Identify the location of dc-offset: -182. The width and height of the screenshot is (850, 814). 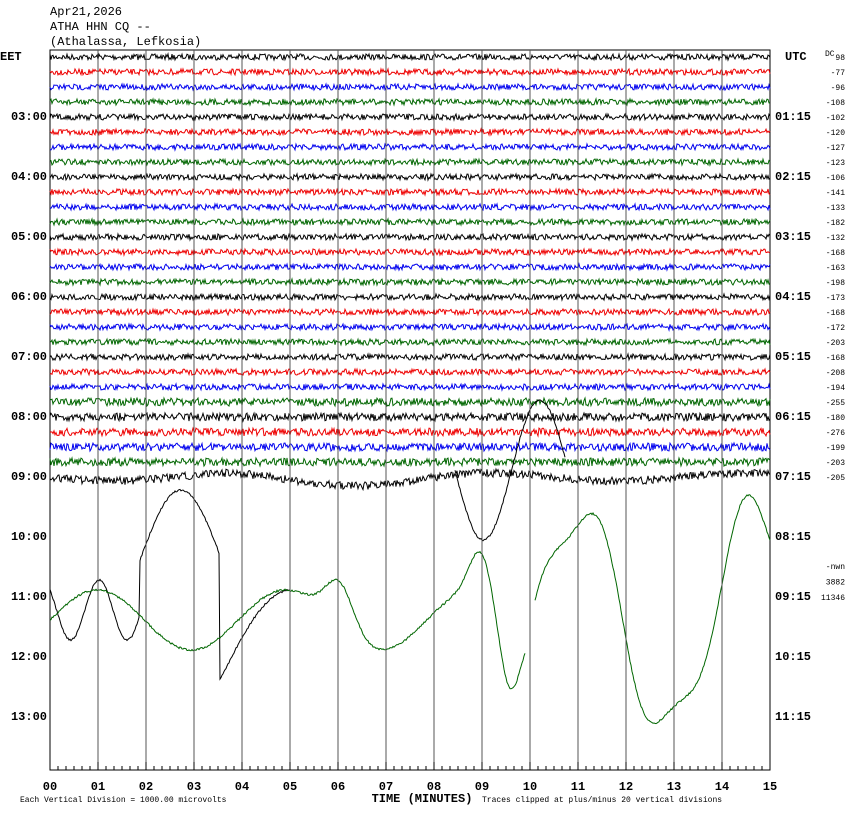
(835, 223).